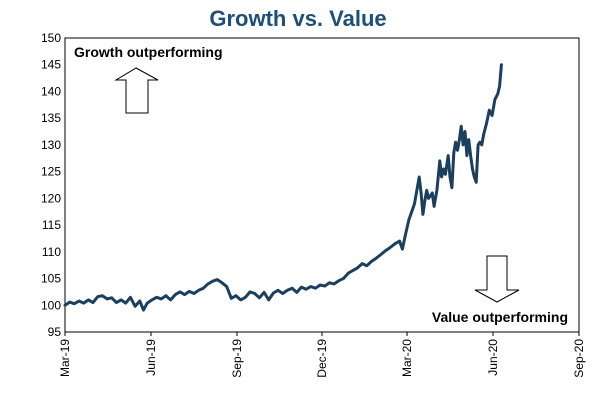 This screenshot has height=417, width=613. I want to click on y-tick-label: 105, so click(51, 279).